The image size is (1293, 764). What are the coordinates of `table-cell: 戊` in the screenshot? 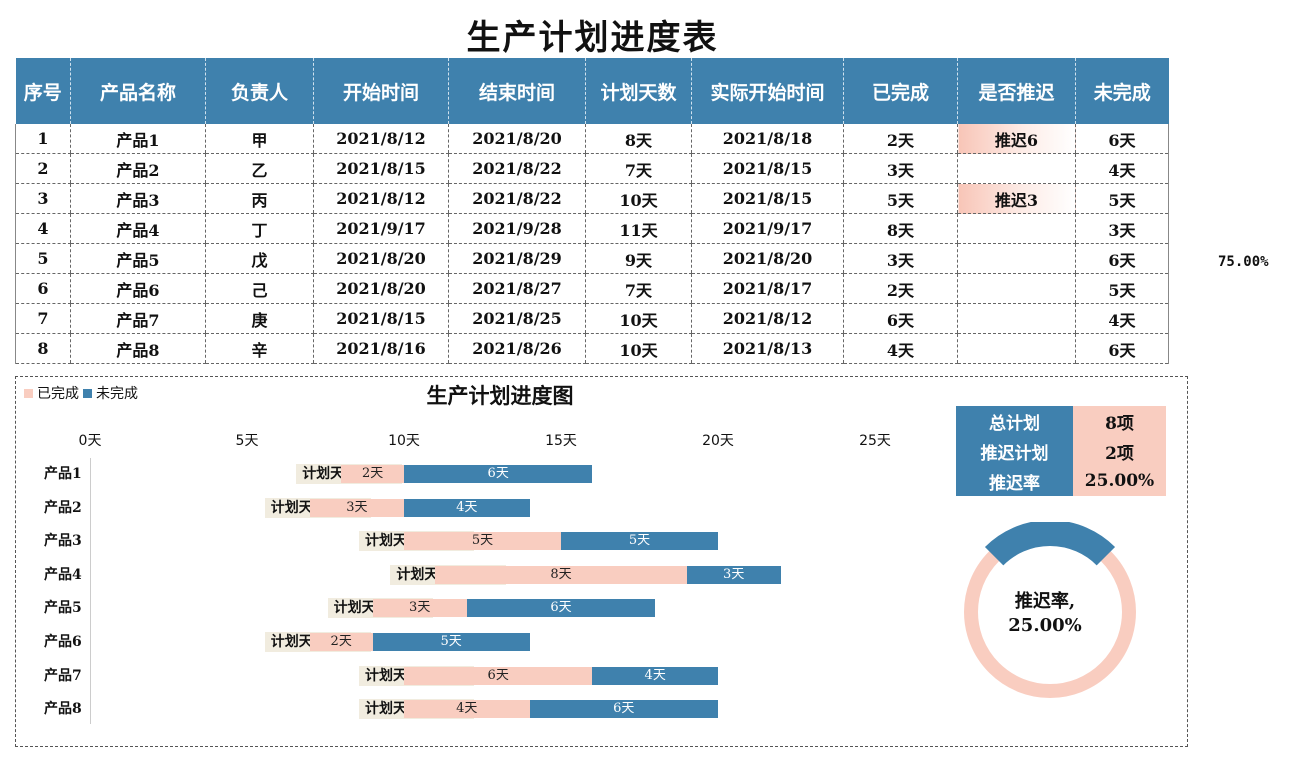 It's located at (259, 258).